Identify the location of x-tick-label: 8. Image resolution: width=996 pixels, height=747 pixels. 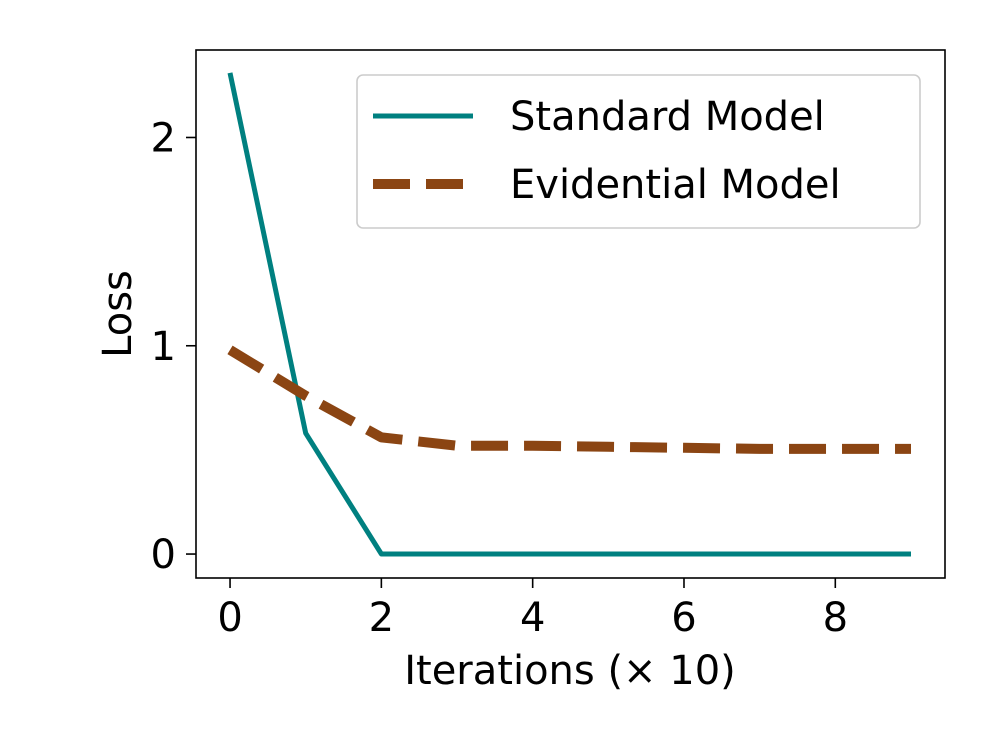
(835, 618).